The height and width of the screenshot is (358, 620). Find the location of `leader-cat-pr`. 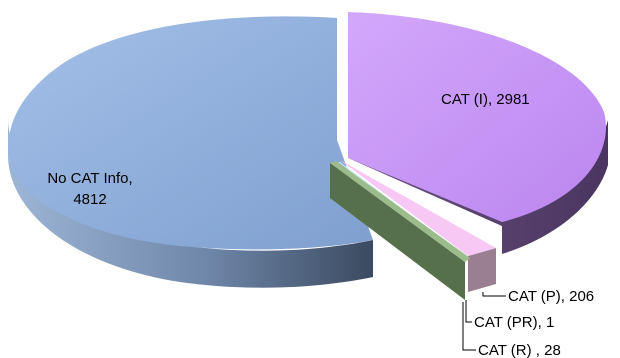

leader-cat-pr is located at coordinates (468, 311).